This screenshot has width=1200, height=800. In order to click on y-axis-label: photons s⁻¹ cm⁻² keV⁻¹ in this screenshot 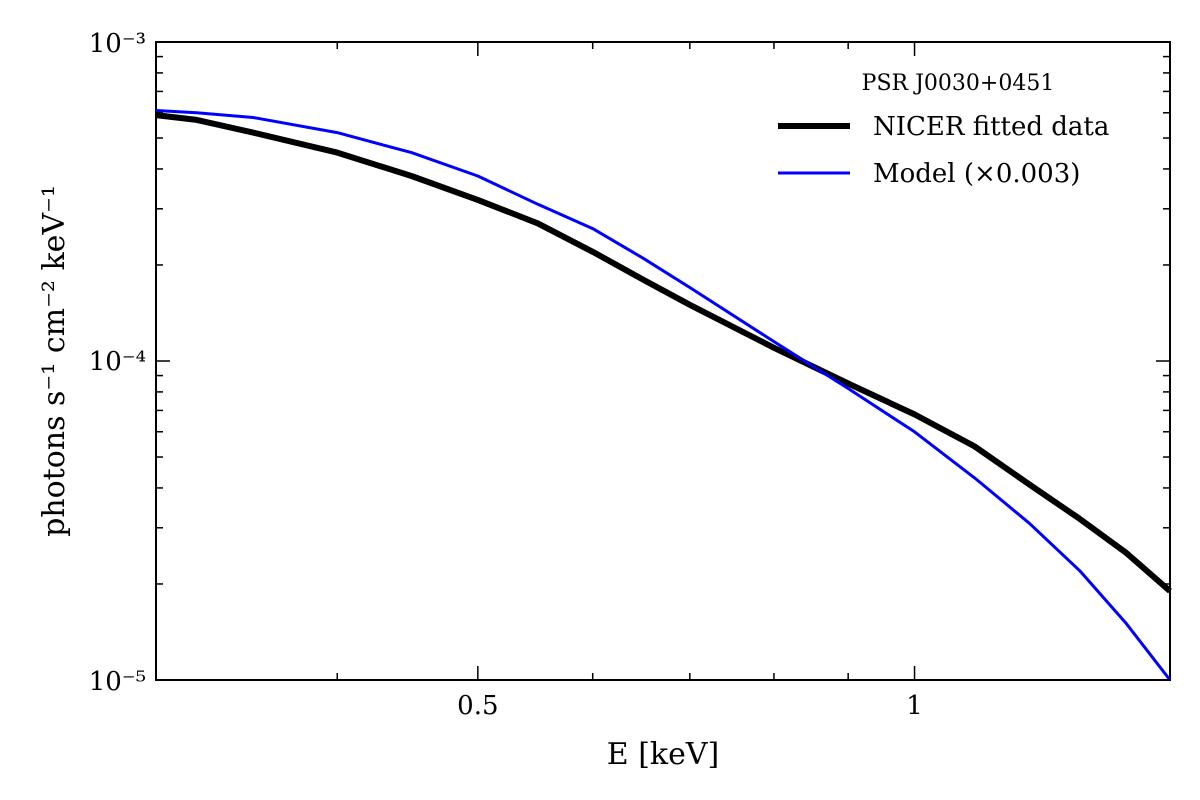, I will do `click(54, 361)`.